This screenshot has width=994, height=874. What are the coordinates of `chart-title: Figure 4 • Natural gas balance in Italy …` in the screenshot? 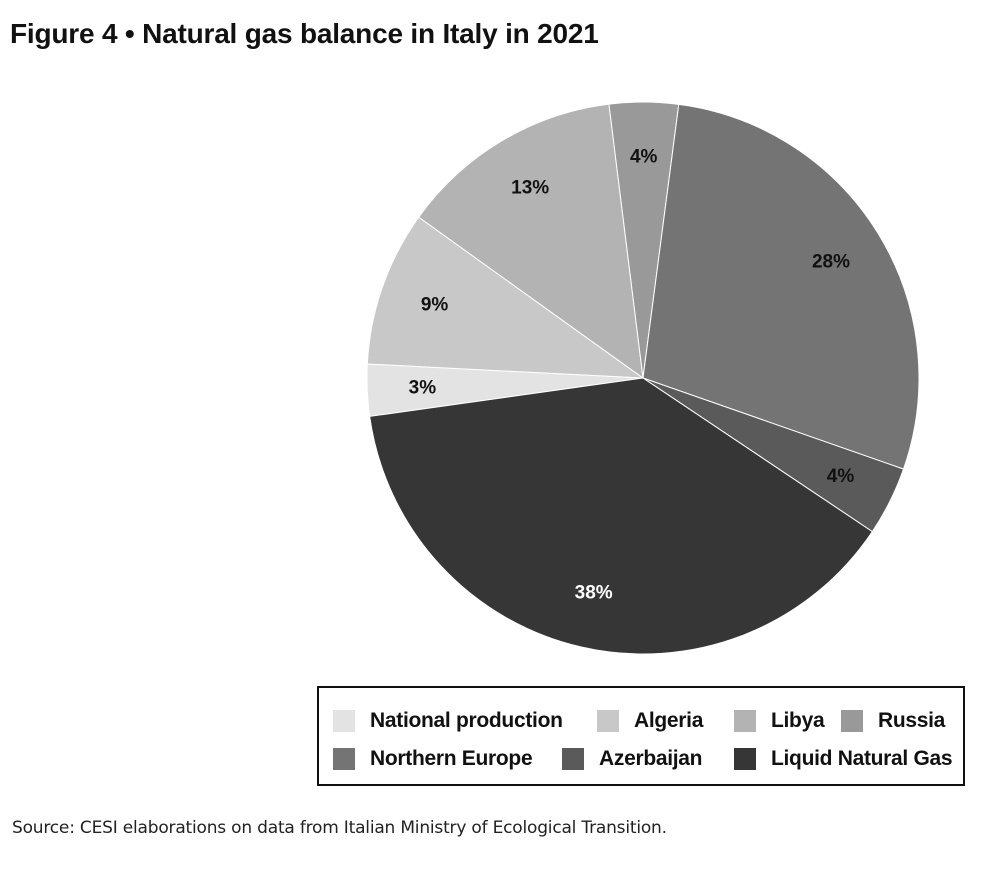 It's located at (304, 33).